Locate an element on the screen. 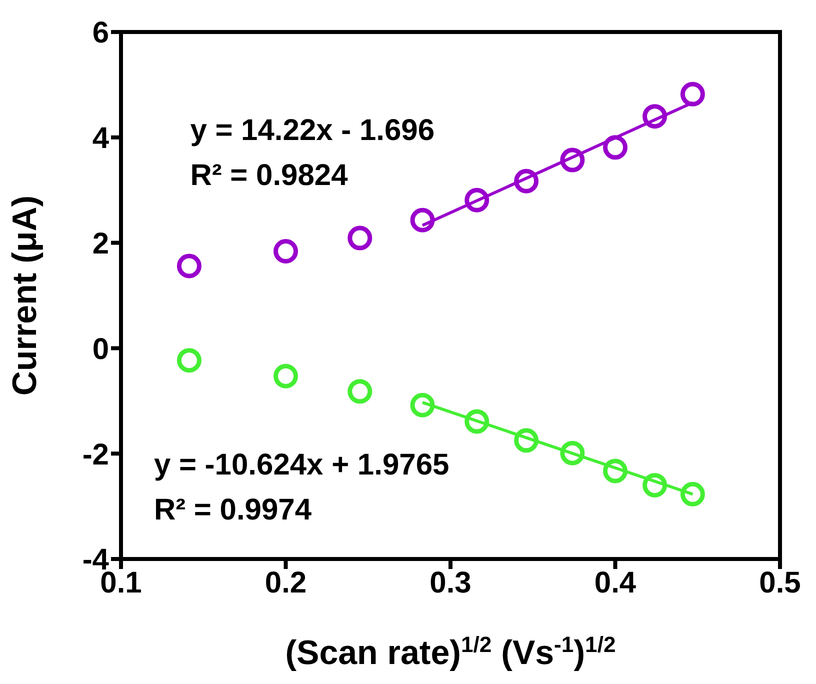  x-tick-label: 0.4 is located at coordinates (615, 583).